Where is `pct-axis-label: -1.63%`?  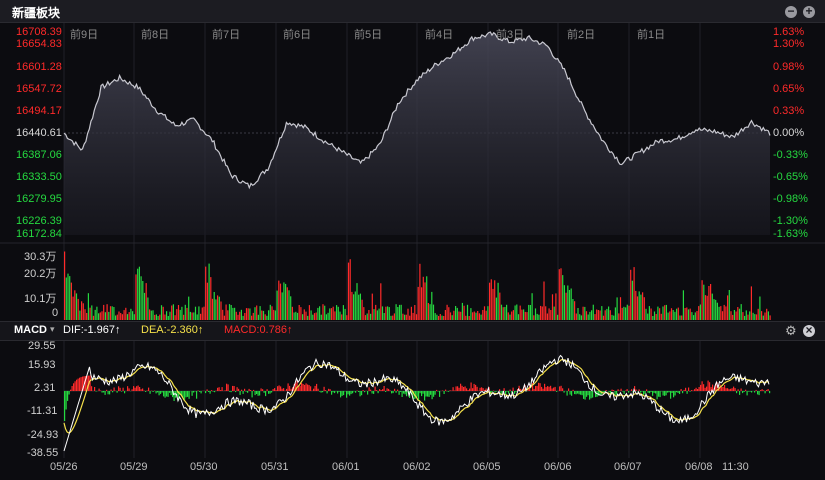
pct-axis-label: -1.63% is located at coordinates (790, 234).